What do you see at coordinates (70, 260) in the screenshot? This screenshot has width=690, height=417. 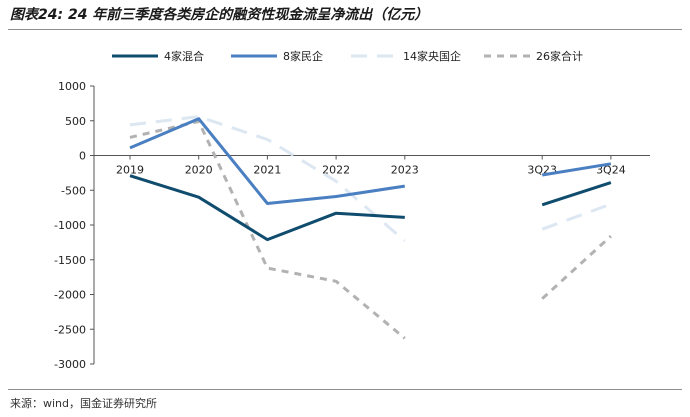 I see `y-tick-label: -1500` at bounding box center [70, 260].